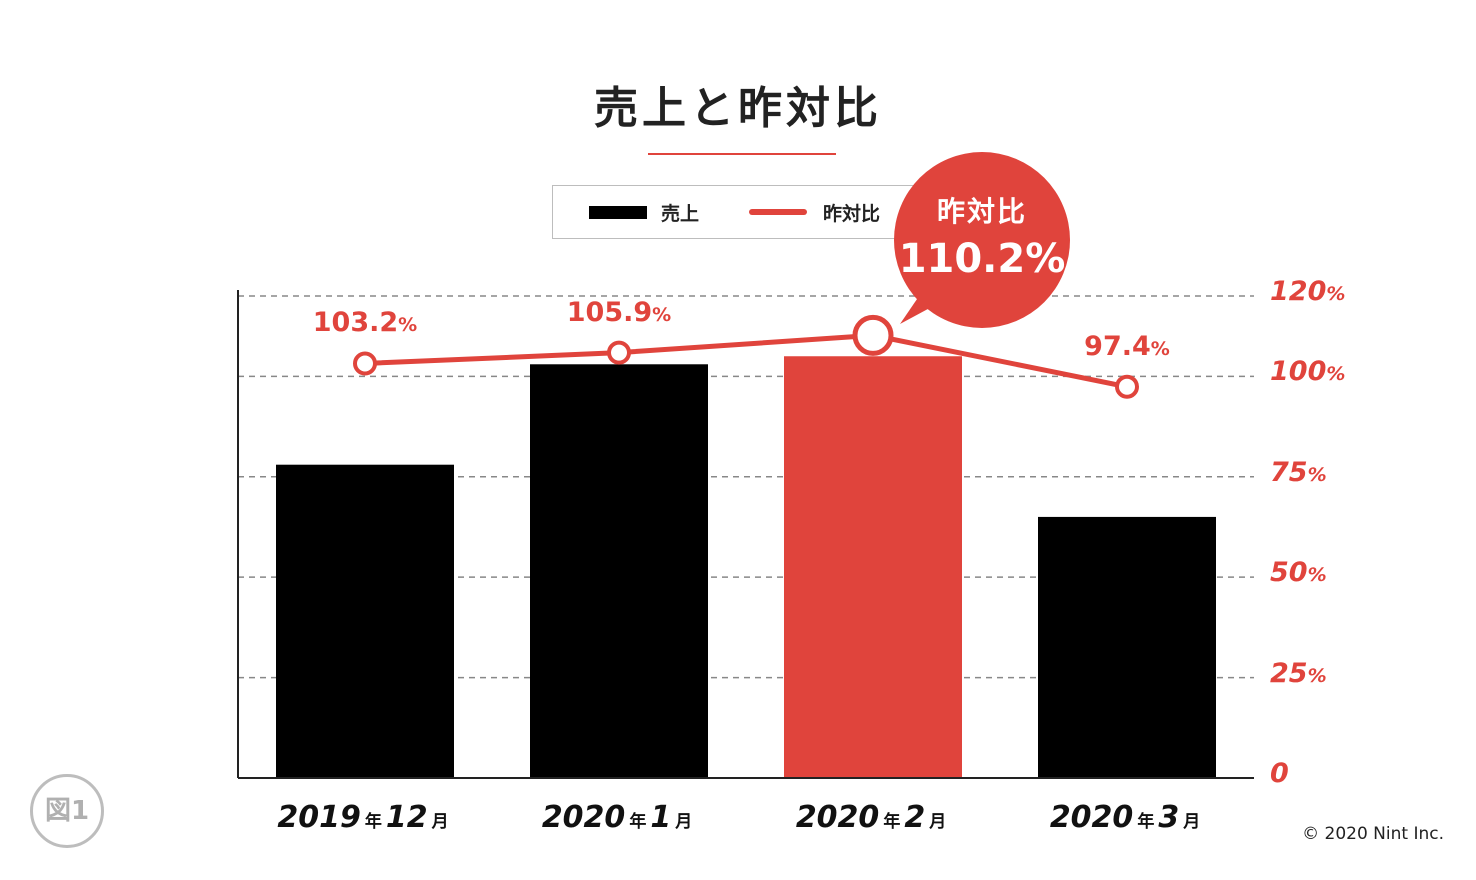 This screenshot has width=1476, height=880. What do you see at coordinates (742, 154) in the screenshot?
I see `title-underline` at bounding box center [742, 154].